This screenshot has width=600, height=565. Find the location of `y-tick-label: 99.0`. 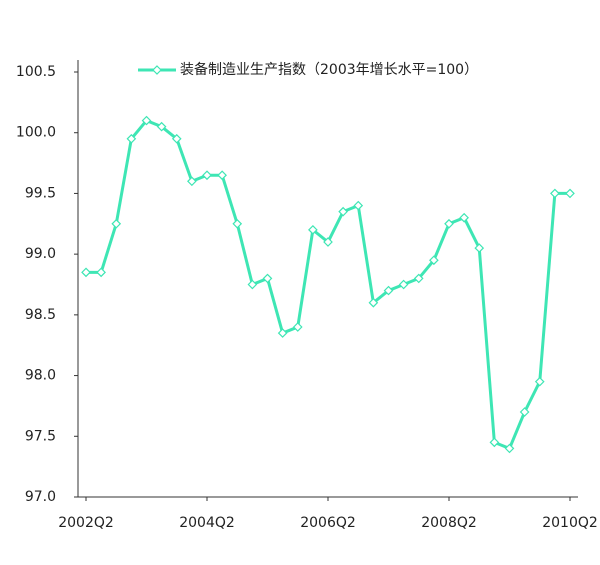

y-tick-label: 99.0 is located at coordinates (40, 254).